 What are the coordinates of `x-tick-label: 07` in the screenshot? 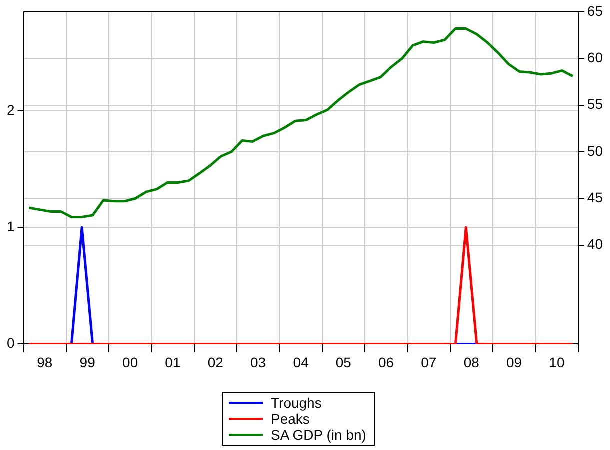 It's located at (429, 362).